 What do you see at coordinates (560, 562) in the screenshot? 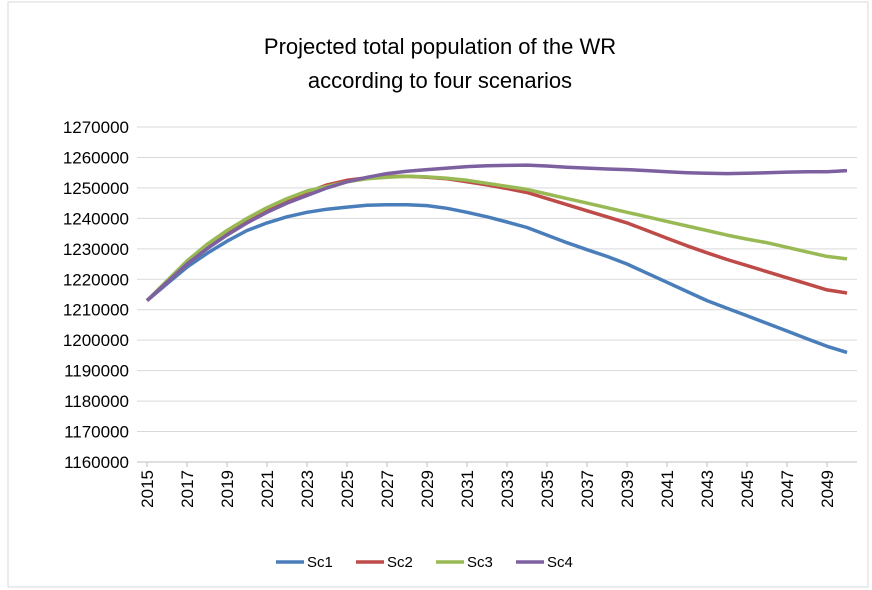
I see `legend-label: Sc4` at bounding box center [560, 562].